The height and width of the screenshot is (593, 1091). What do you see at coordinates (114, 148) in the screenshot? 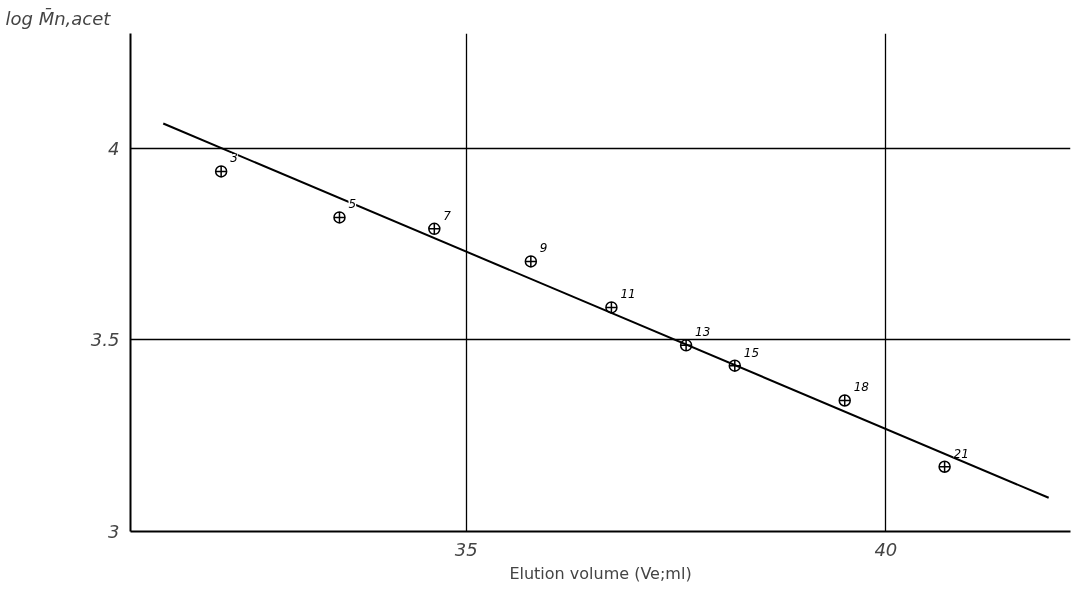
I see `y-tick-label: 4` at bounding box center [114, 148].